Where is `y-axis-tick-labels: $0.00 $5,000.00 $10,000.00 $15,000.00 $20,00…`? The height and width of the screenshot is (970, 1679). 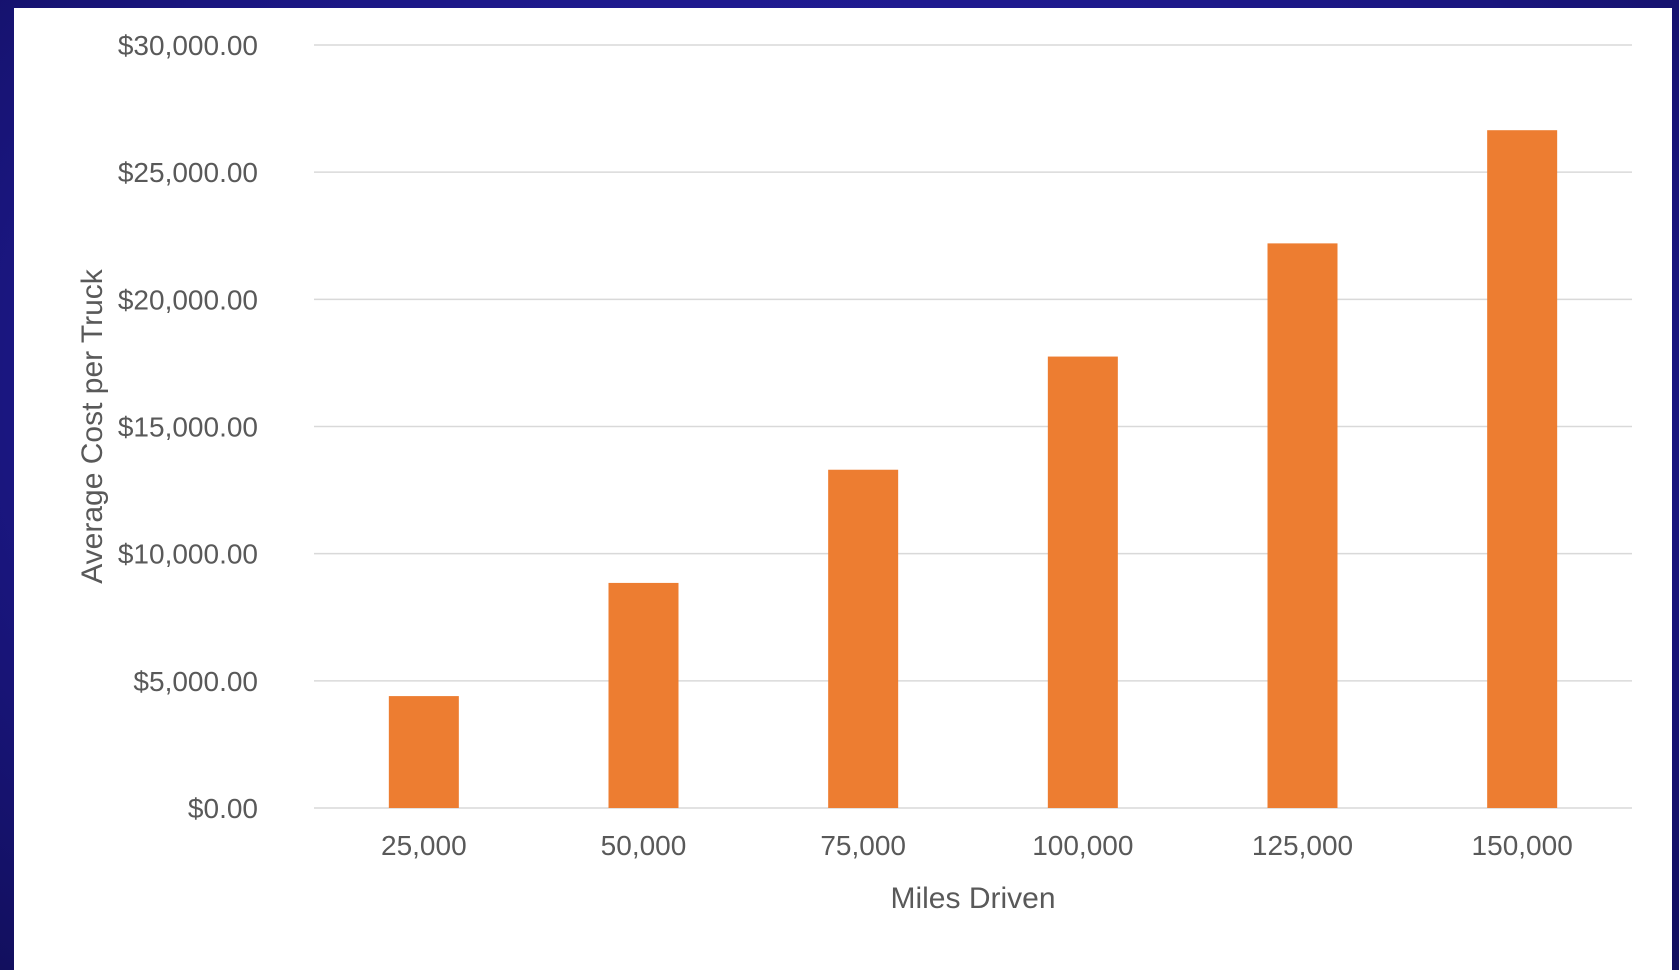 y-axis-tick-labels: $0.00 $5,000.00 $10,000.00 $15,000.00 $20,00… is located at coordinates (188, 427).